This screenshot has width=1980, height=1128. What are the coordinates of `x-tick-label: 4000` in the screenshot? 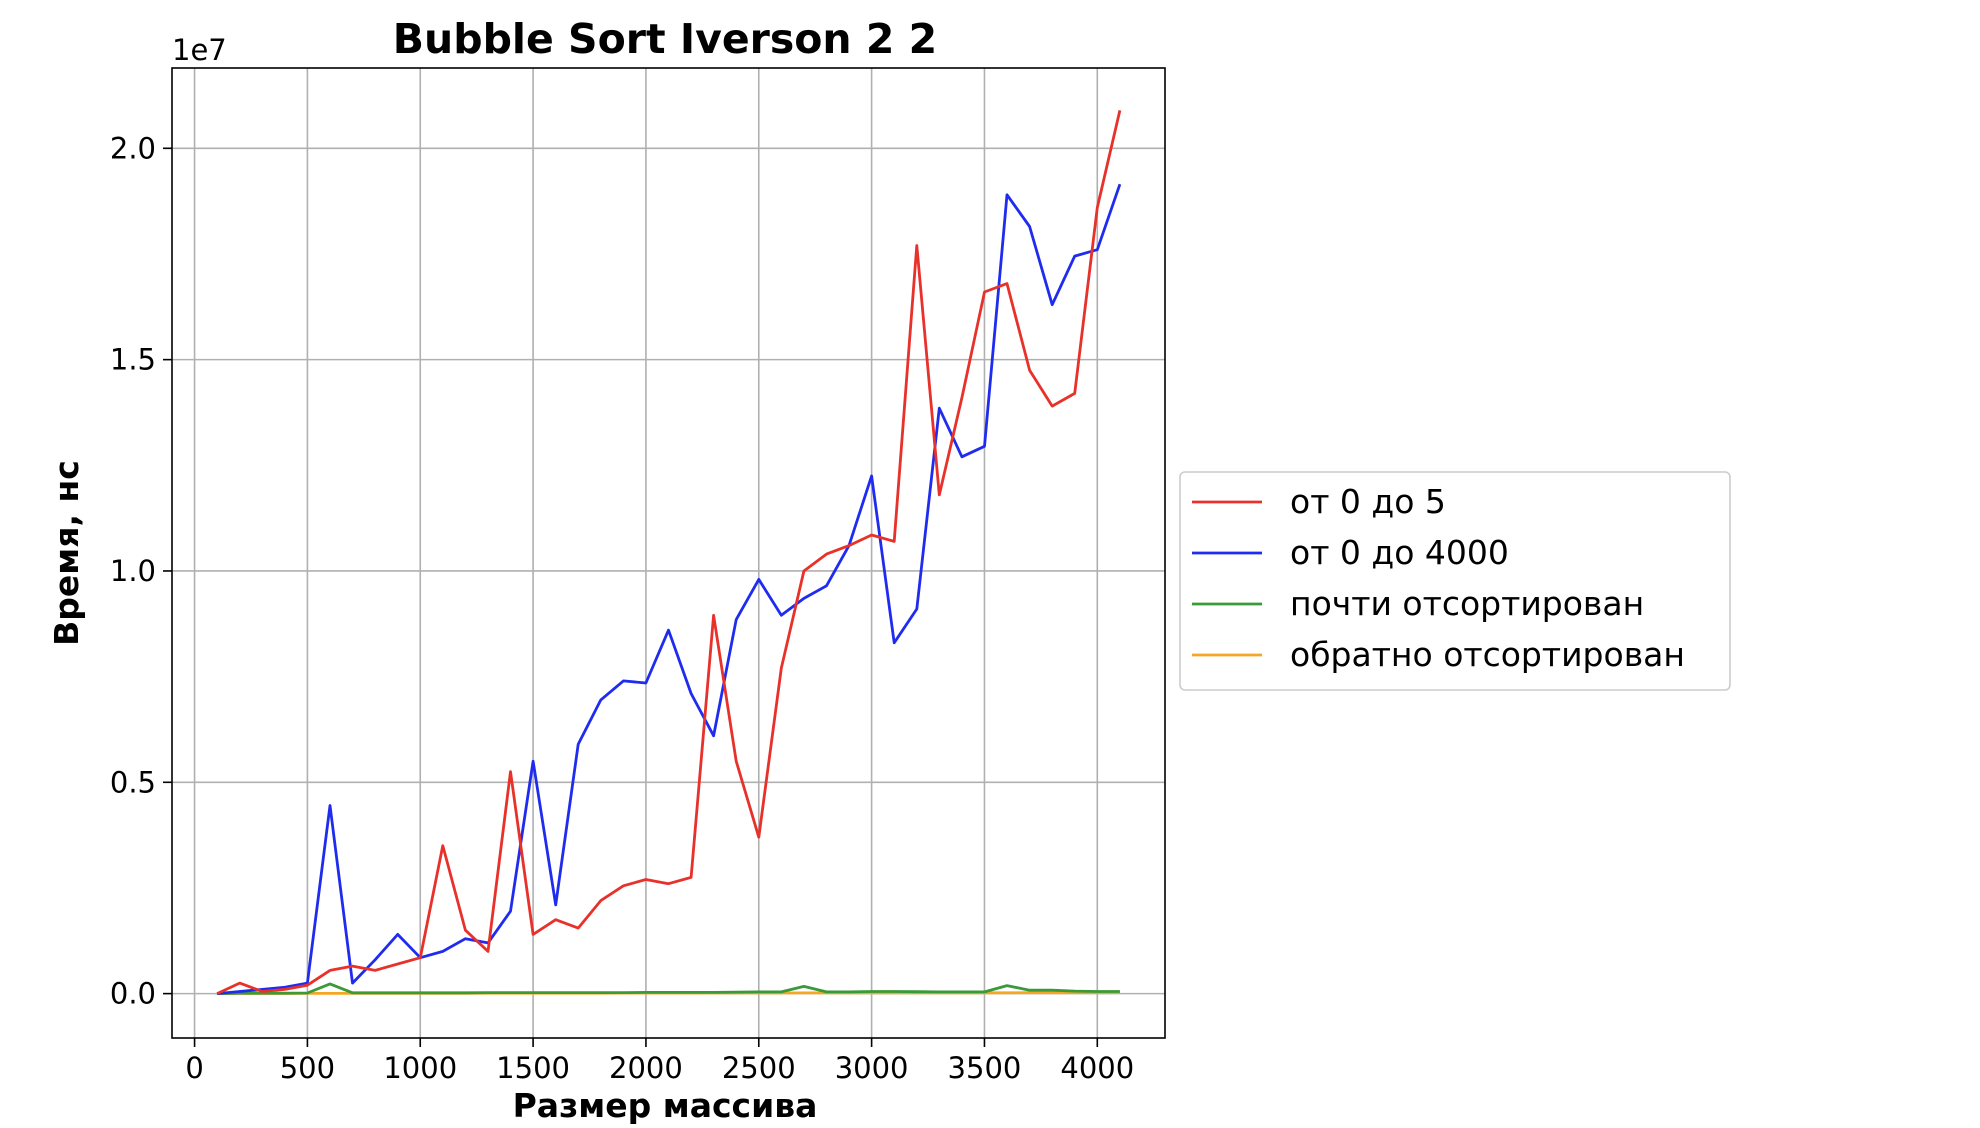 It's located at (1097, 1068).